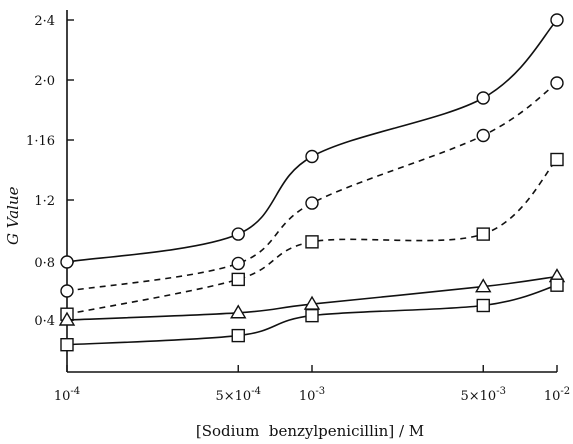  What do you see at coordinates (44, 321) in the screenshot?
I see `y-tick-label: 0·4` at bounding box center [44, 321].